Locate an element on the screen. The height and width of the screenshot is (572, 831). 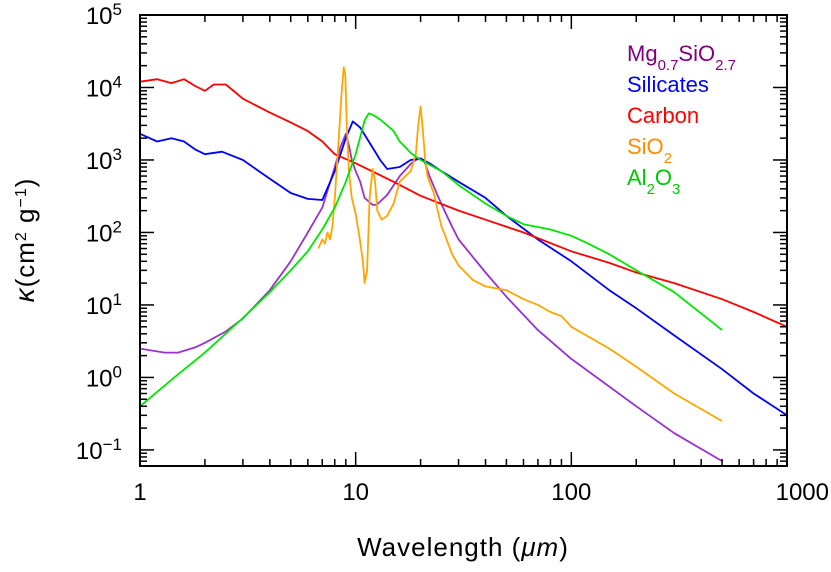
legend-entry-sio2: SiO2 is located at coordinates (649, 150).